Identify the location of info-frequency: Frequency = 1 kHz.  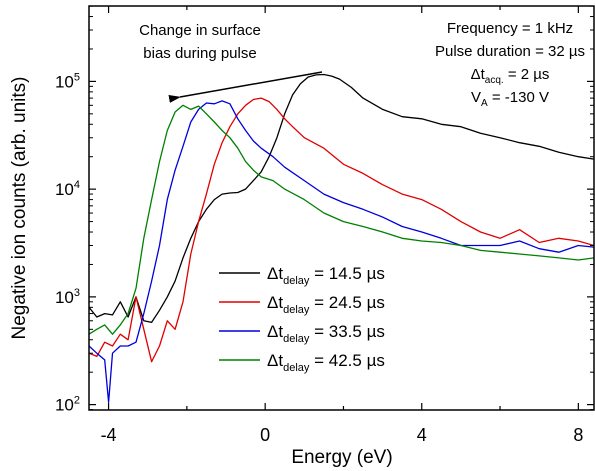
(510, 28).